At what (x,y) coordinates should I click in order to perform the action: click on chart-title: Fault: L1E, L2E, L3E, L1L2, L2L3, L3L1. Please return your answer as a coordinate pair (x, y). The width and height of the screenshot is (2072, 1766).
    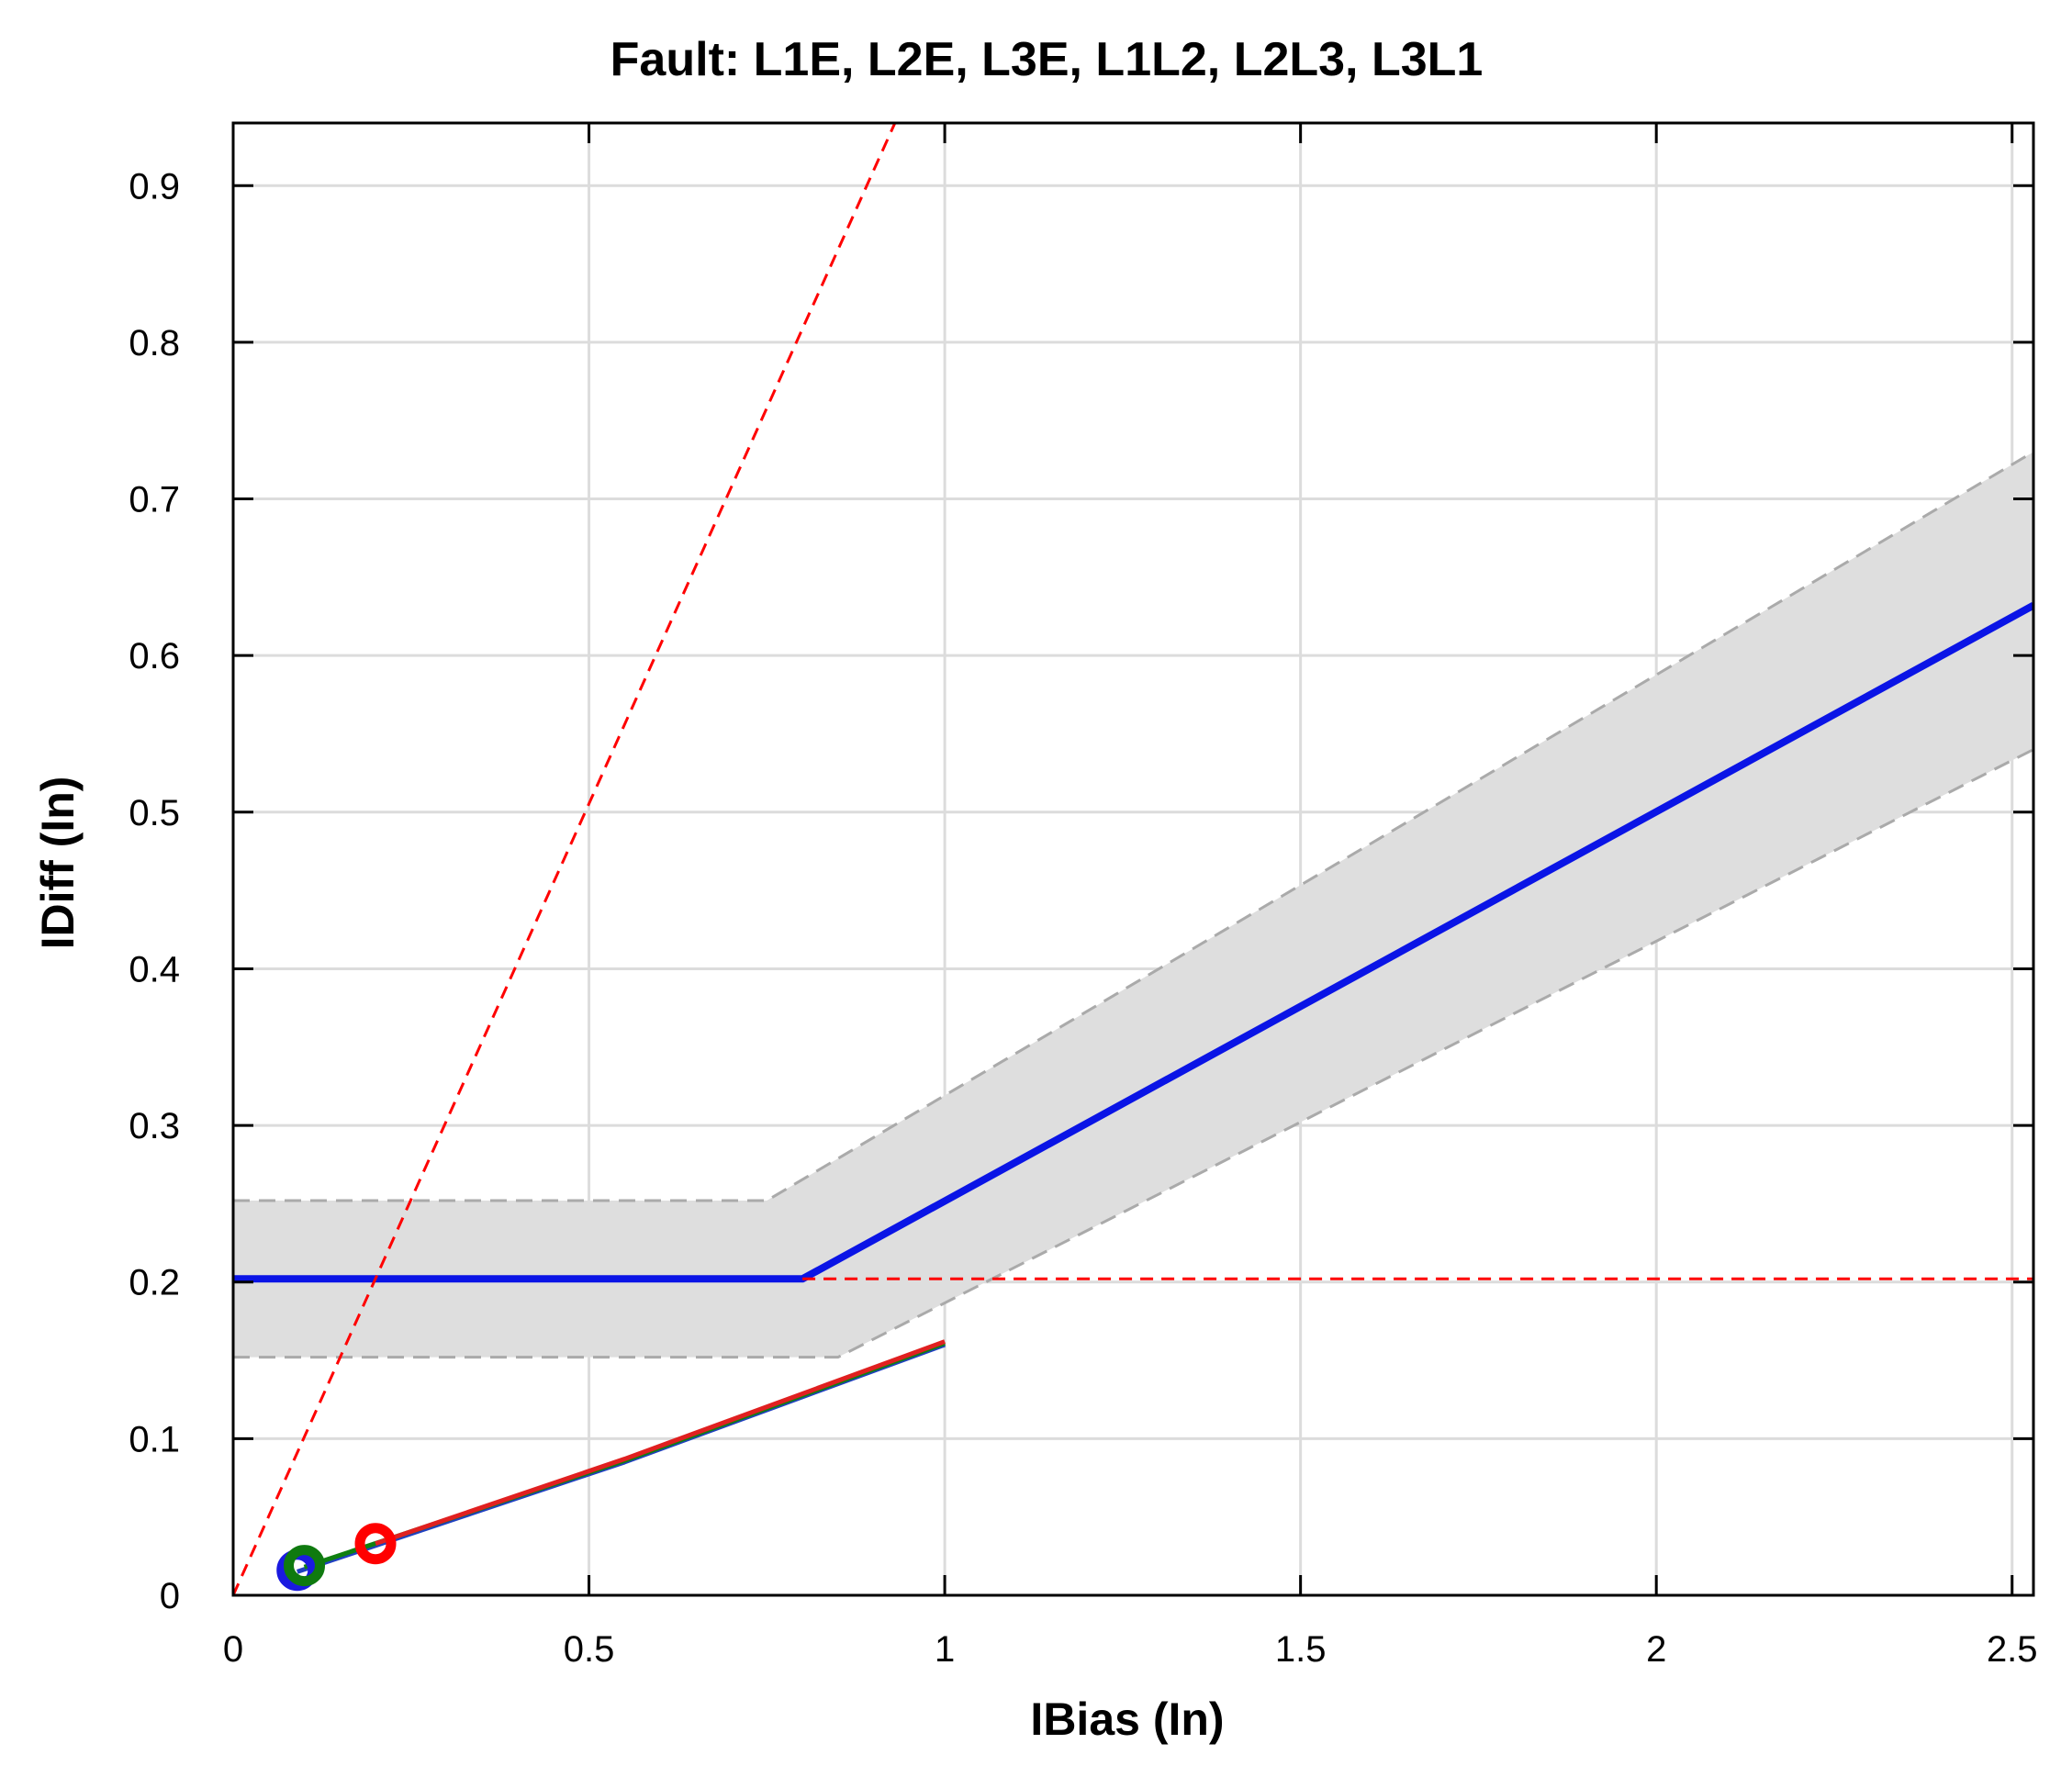
    Looking at the image, I should click on (1047, 59).